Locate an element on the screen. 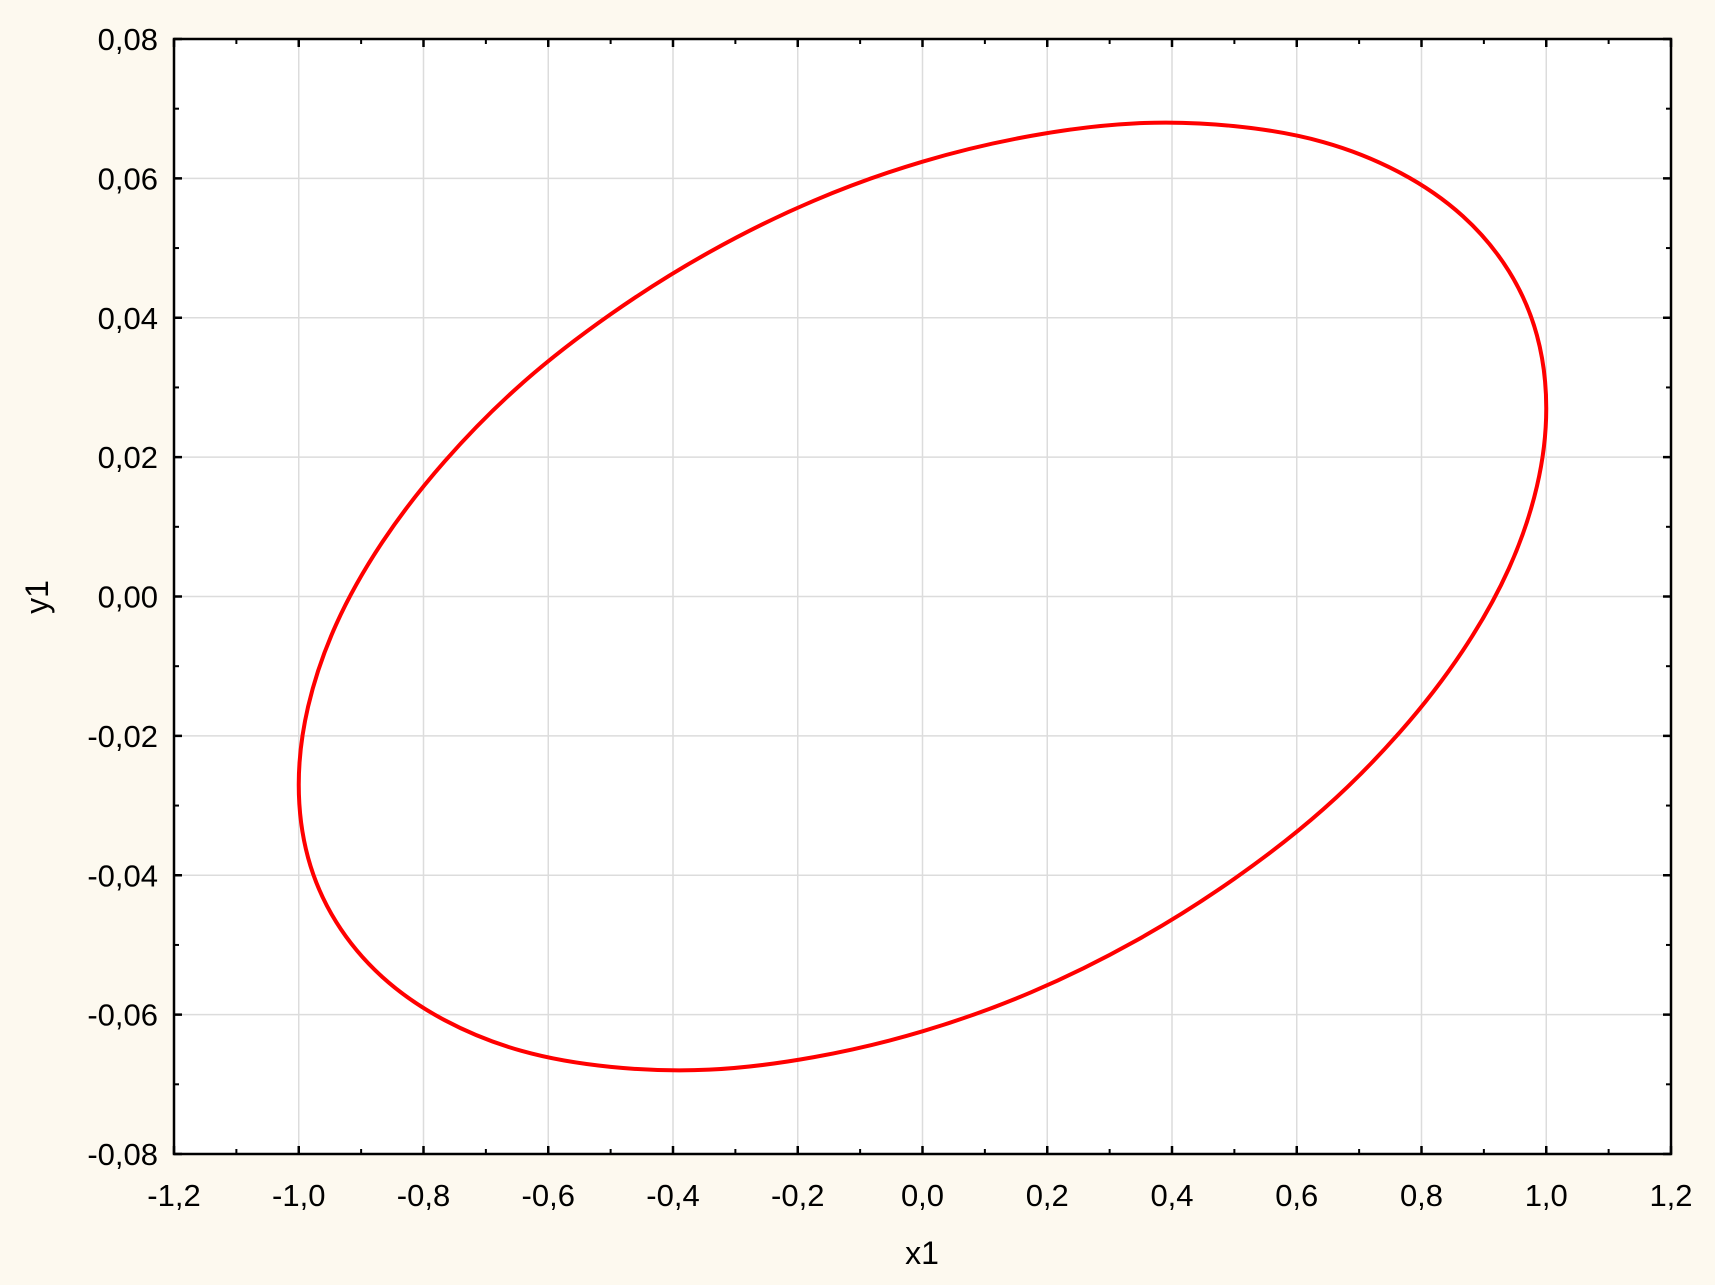 This screenshot has width=1715, height=1285. x-tick-label: 1,0 is located at coordinates (1546, 1195).